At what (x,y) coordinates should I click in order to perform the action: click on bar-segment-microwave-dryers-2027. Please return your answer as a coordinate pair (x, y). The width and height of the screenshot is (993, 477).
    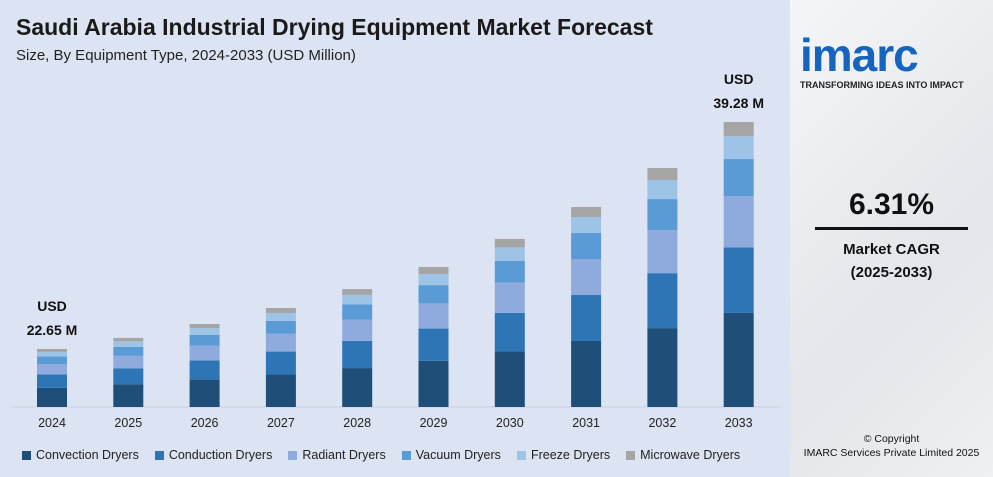
    Looking at the image, I should click on (280, 310).